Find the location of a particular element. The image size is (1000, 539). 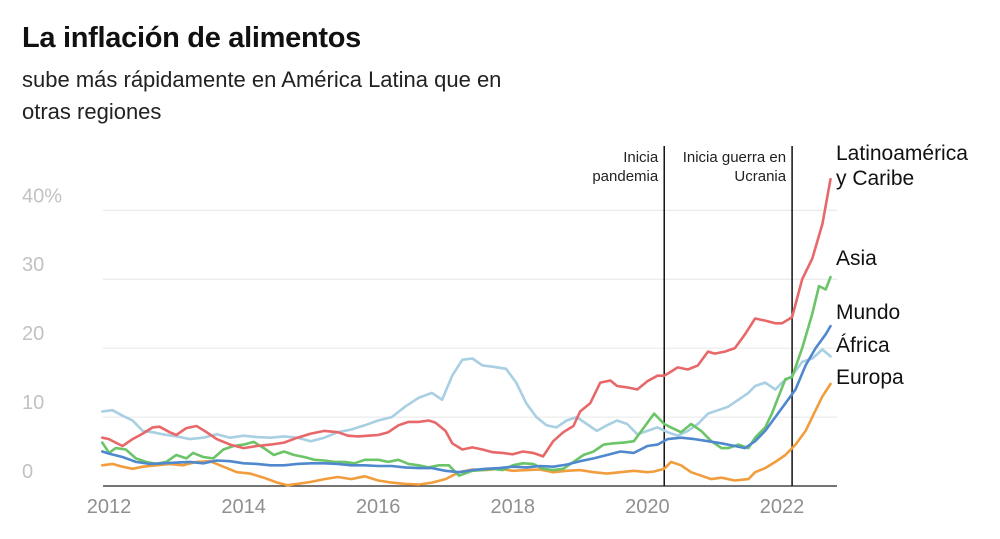

series-label-europa: Europa is located at coordinates (870, 377).